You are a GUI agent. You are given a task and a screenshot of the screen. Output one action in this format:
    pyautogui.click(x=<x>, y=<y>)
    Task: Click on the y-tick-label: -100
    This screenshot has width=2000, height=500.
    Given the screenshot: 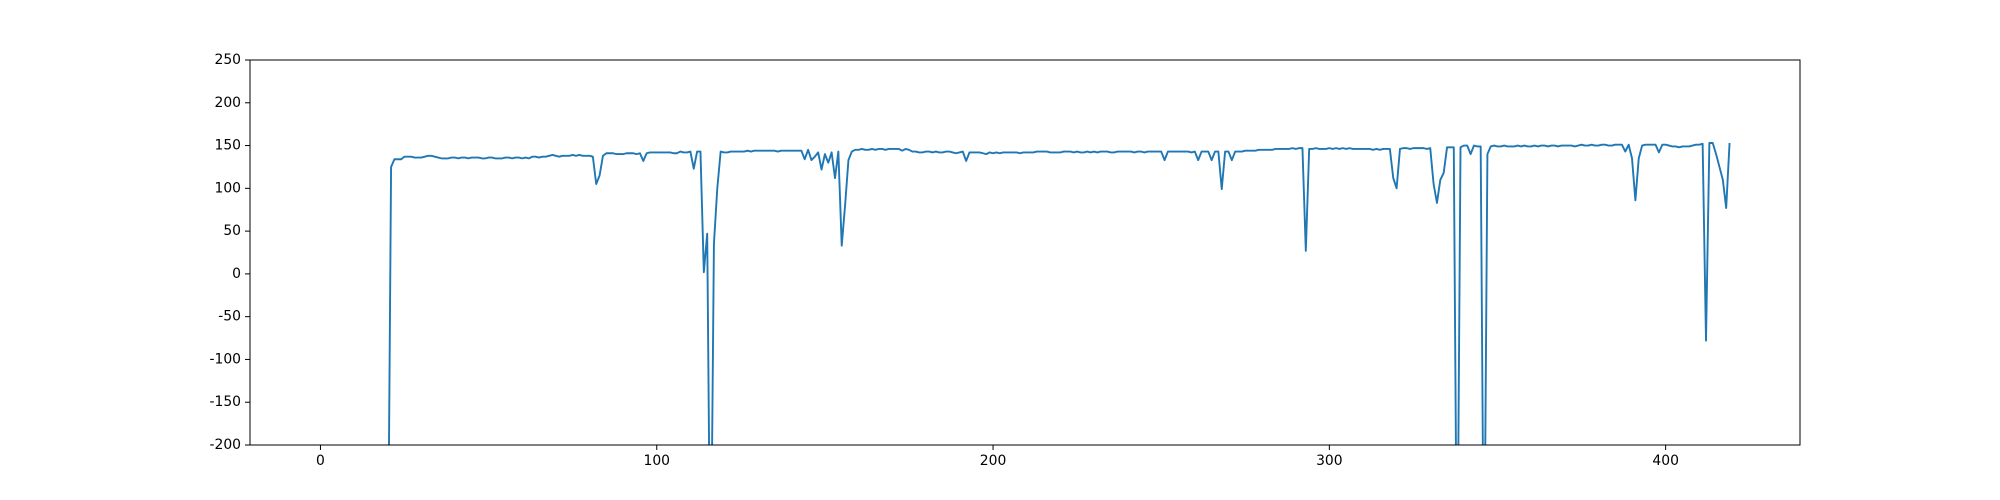 What is the action you would take?
    pyautogui.click(x=225, y=359)
    